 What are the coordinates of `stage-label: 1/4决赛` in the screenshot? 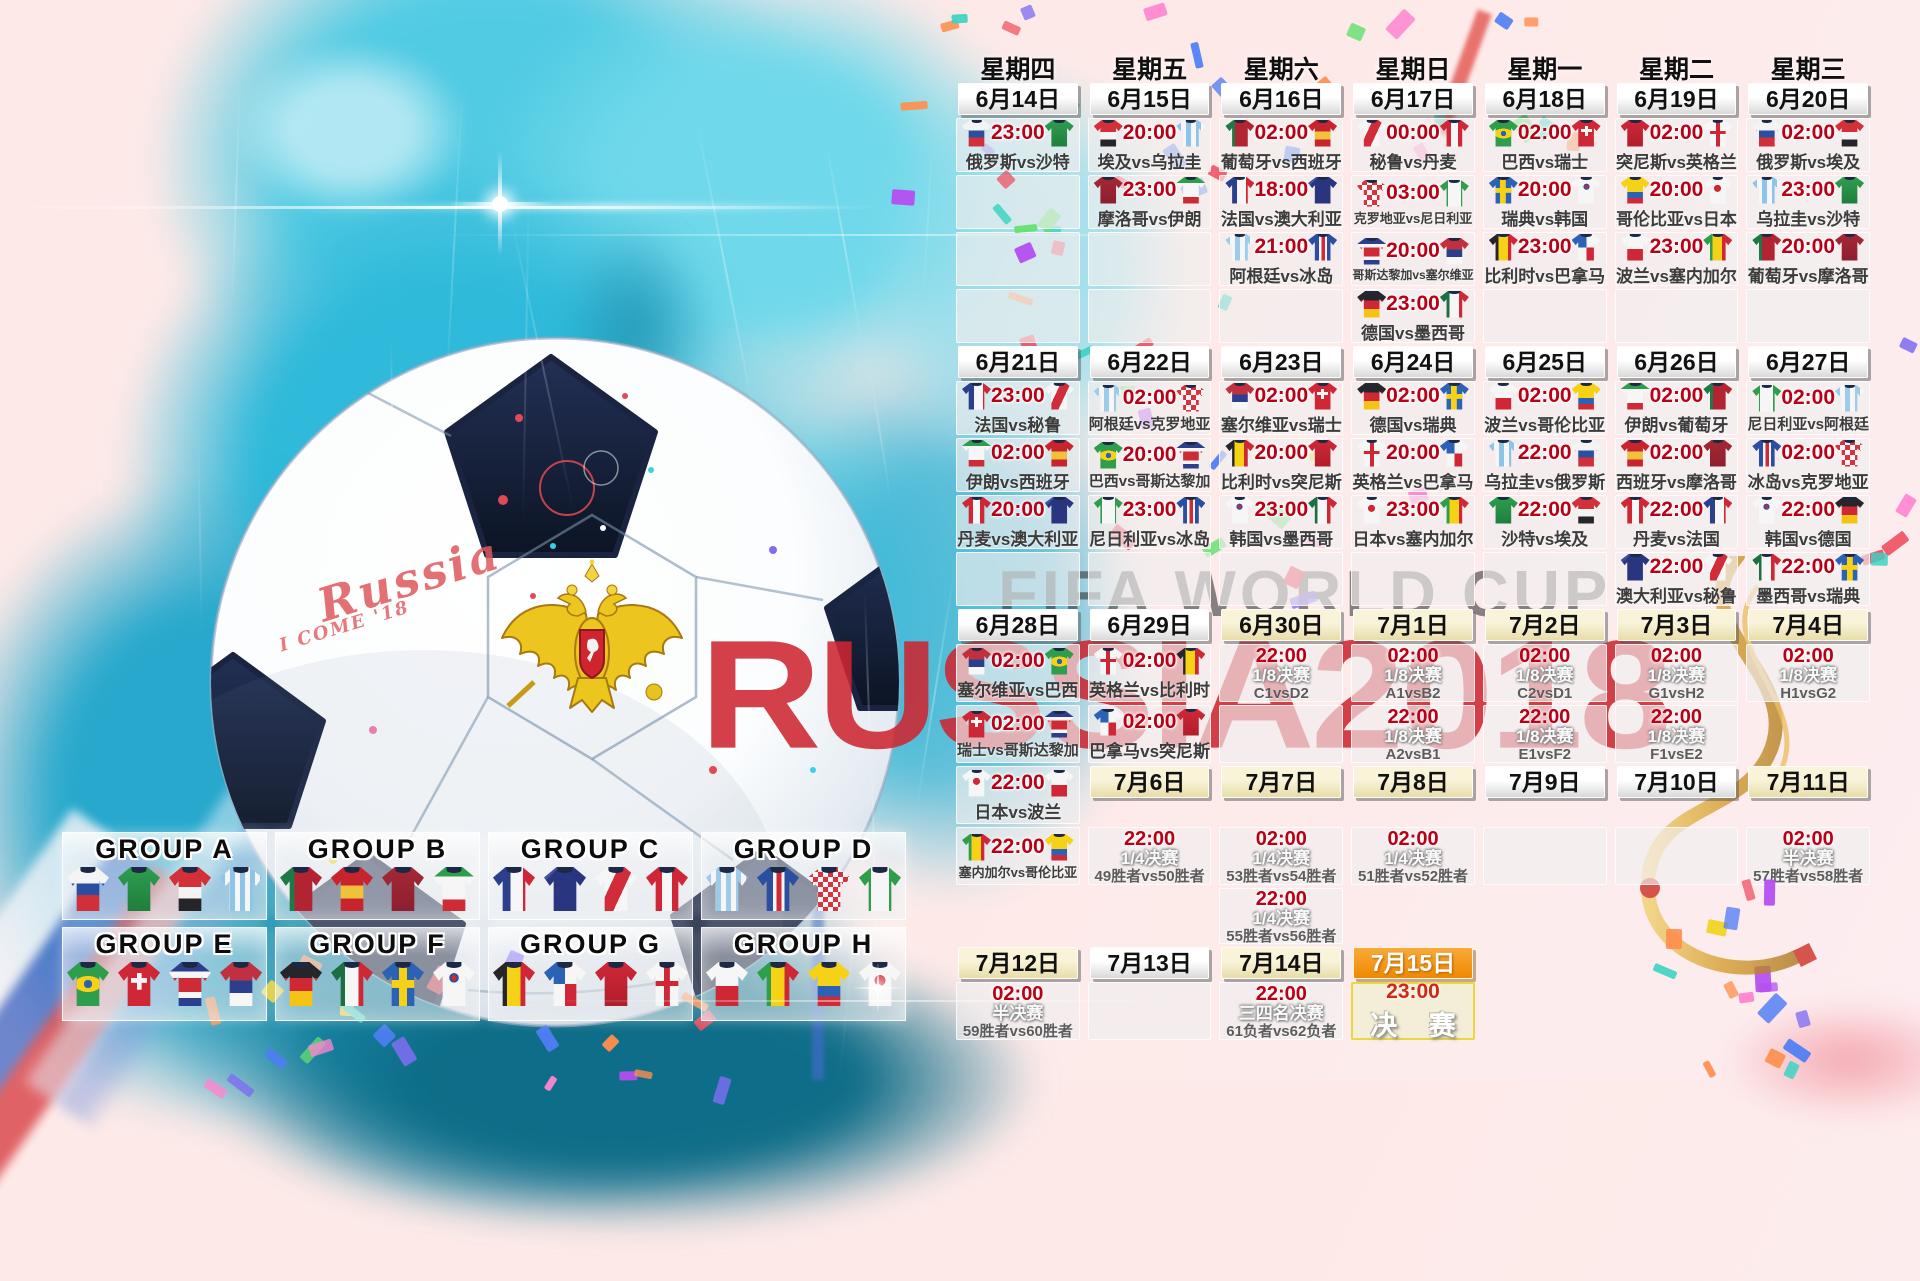 It's located at (1150, 859).